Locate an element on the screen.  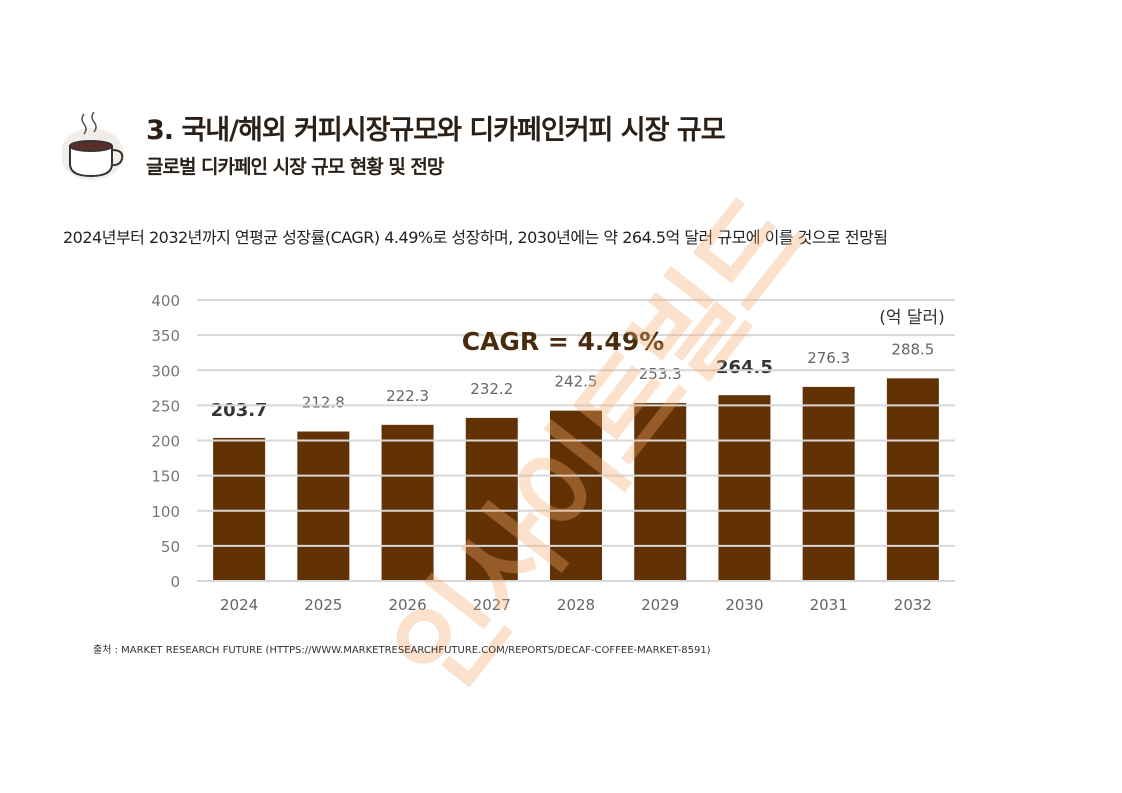
page-title: 3. 국내/해외 커피시장규모와 디카페인커피 시장 규모 is located at coordinates (436, 130).